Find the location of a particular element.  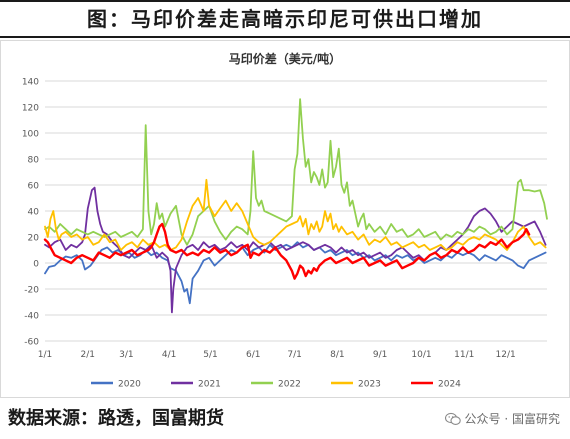

x-tick-label: 8/1 is located at coordinates (337, 355).